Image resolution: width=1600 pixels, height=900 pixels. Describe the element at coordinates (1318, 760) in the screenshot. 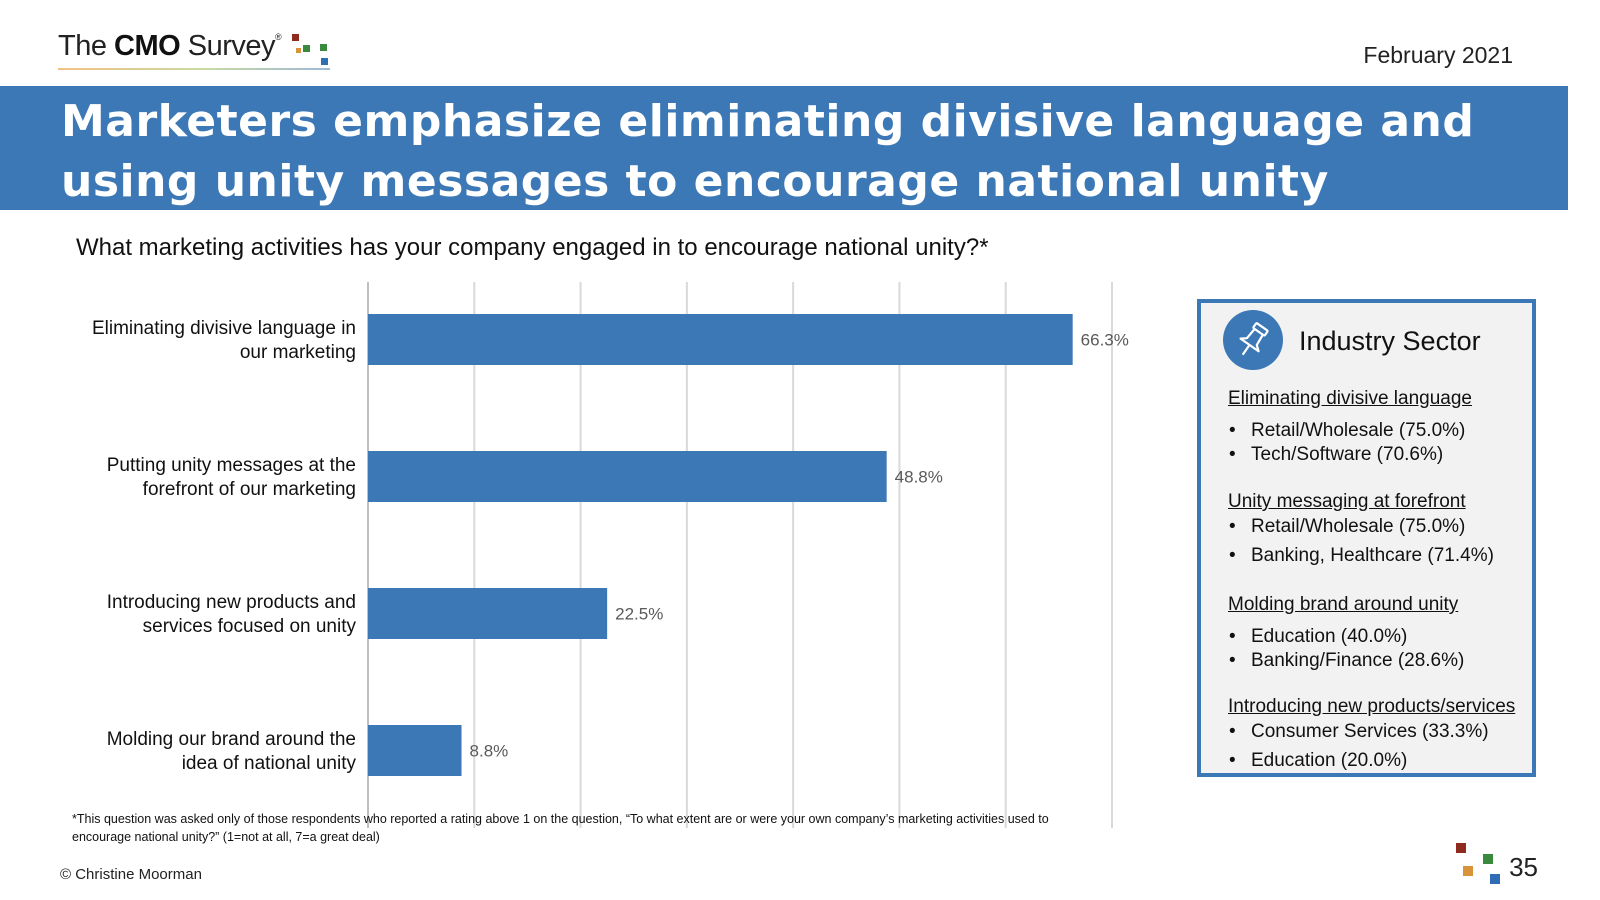

I see `sector-bullet: • Education (20.0%)` at that location.